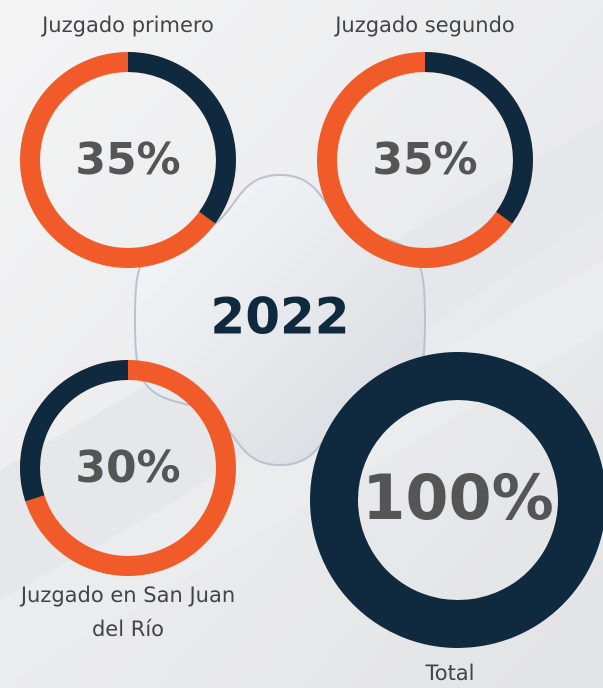 This screenshot has height=688, width=603. I want to click on donut-title: Total, so click(450, 673).